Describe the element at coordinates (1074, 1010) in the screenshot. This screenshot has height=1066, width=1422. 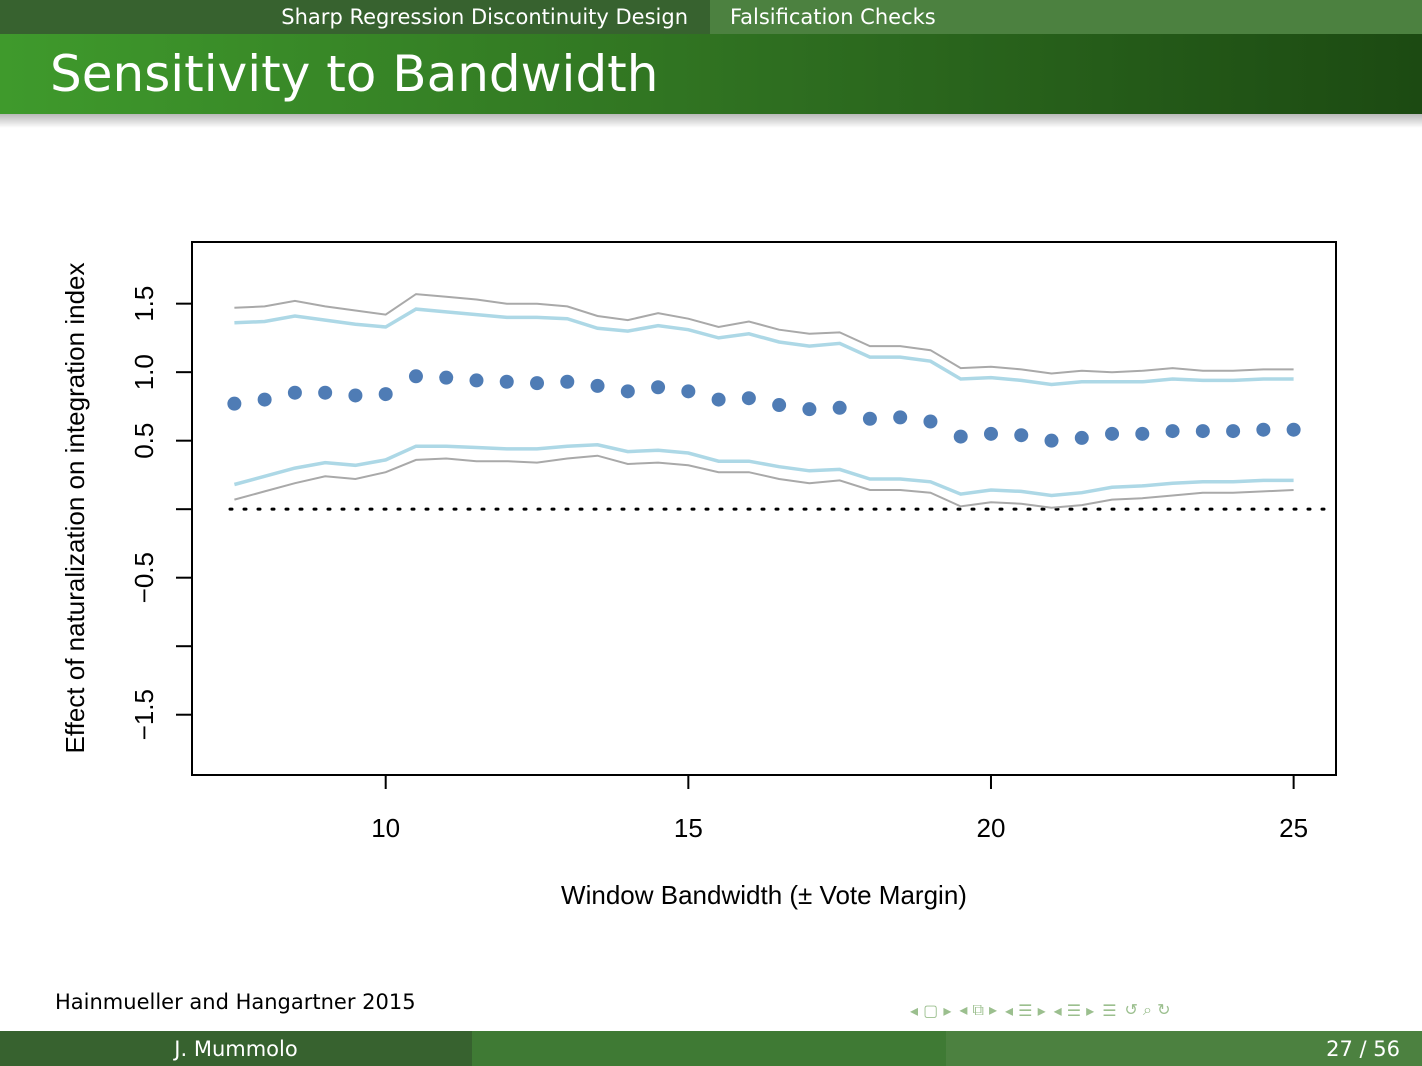
I see `section-forward-icon: ◂ ☰ ▸` at that location.